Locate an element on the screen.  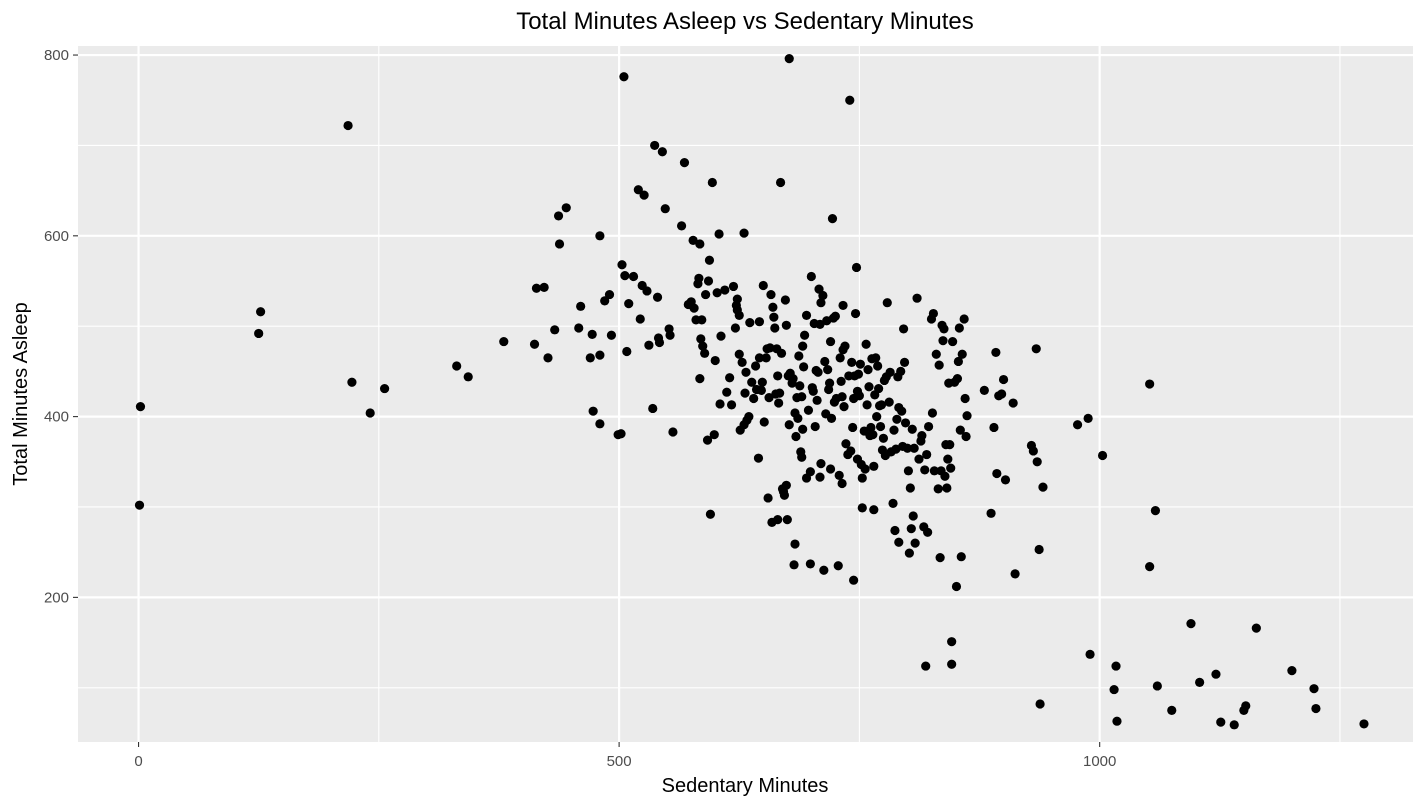
x-axis-ticks: 0 500 1000 is located at coordinates (625, 756).